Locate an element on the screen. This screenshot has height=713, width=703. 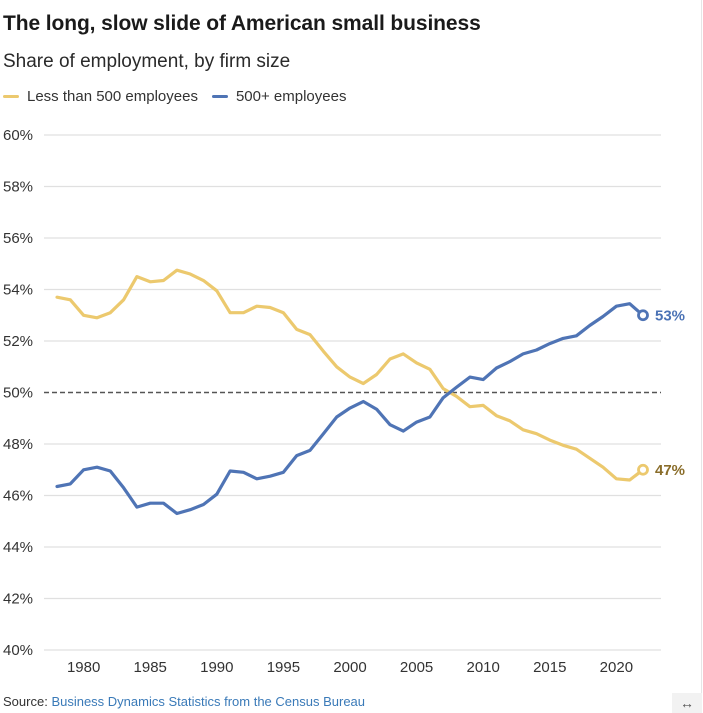
x-tick-label: 1995 is located at coordinates (283, 667).